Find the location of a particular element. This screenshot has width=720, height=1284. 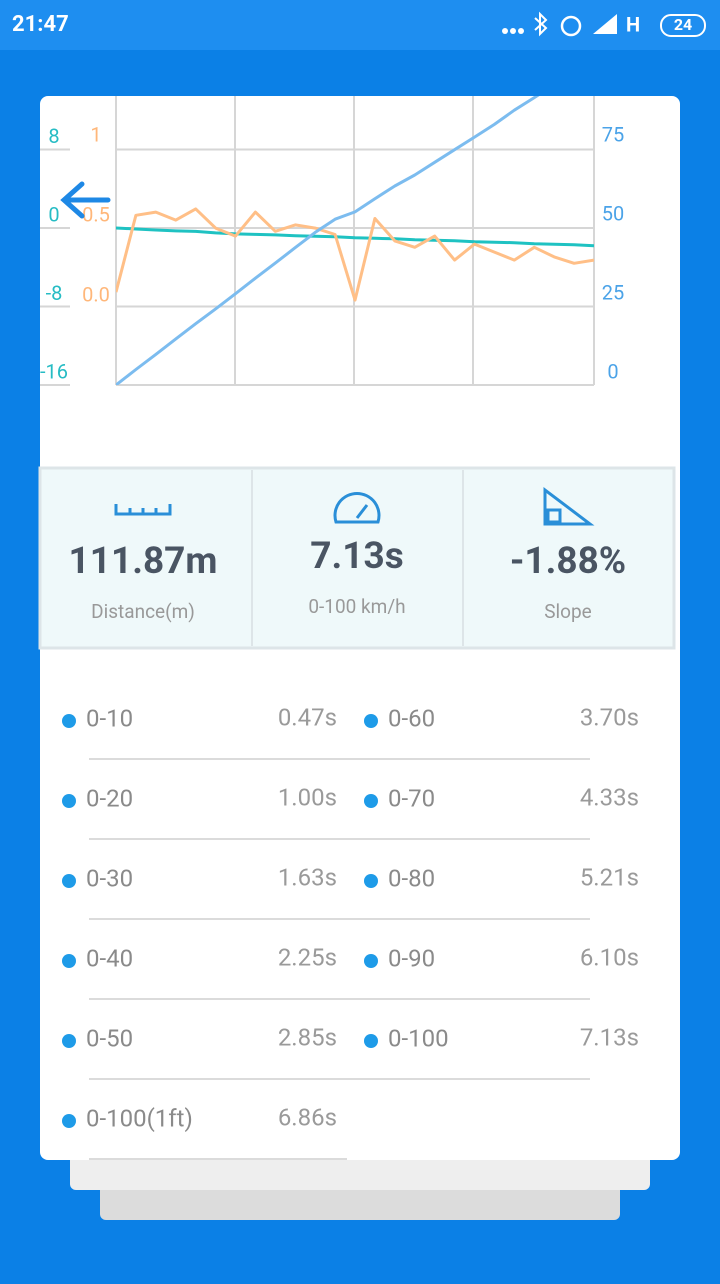

split-label: 0-70 is located at coordinates (411, 798).